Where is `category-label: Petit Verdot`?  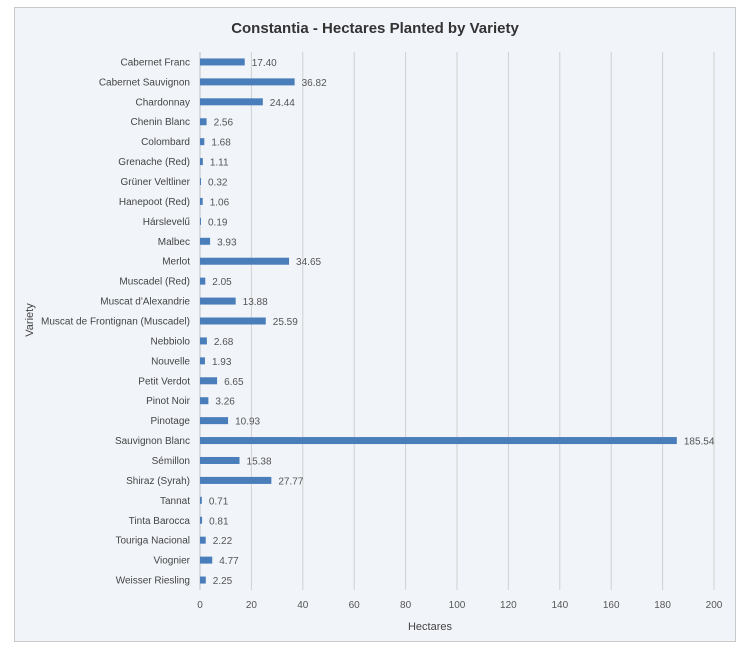
category-label: Petit Verdot is located at coordinates (164, 381).